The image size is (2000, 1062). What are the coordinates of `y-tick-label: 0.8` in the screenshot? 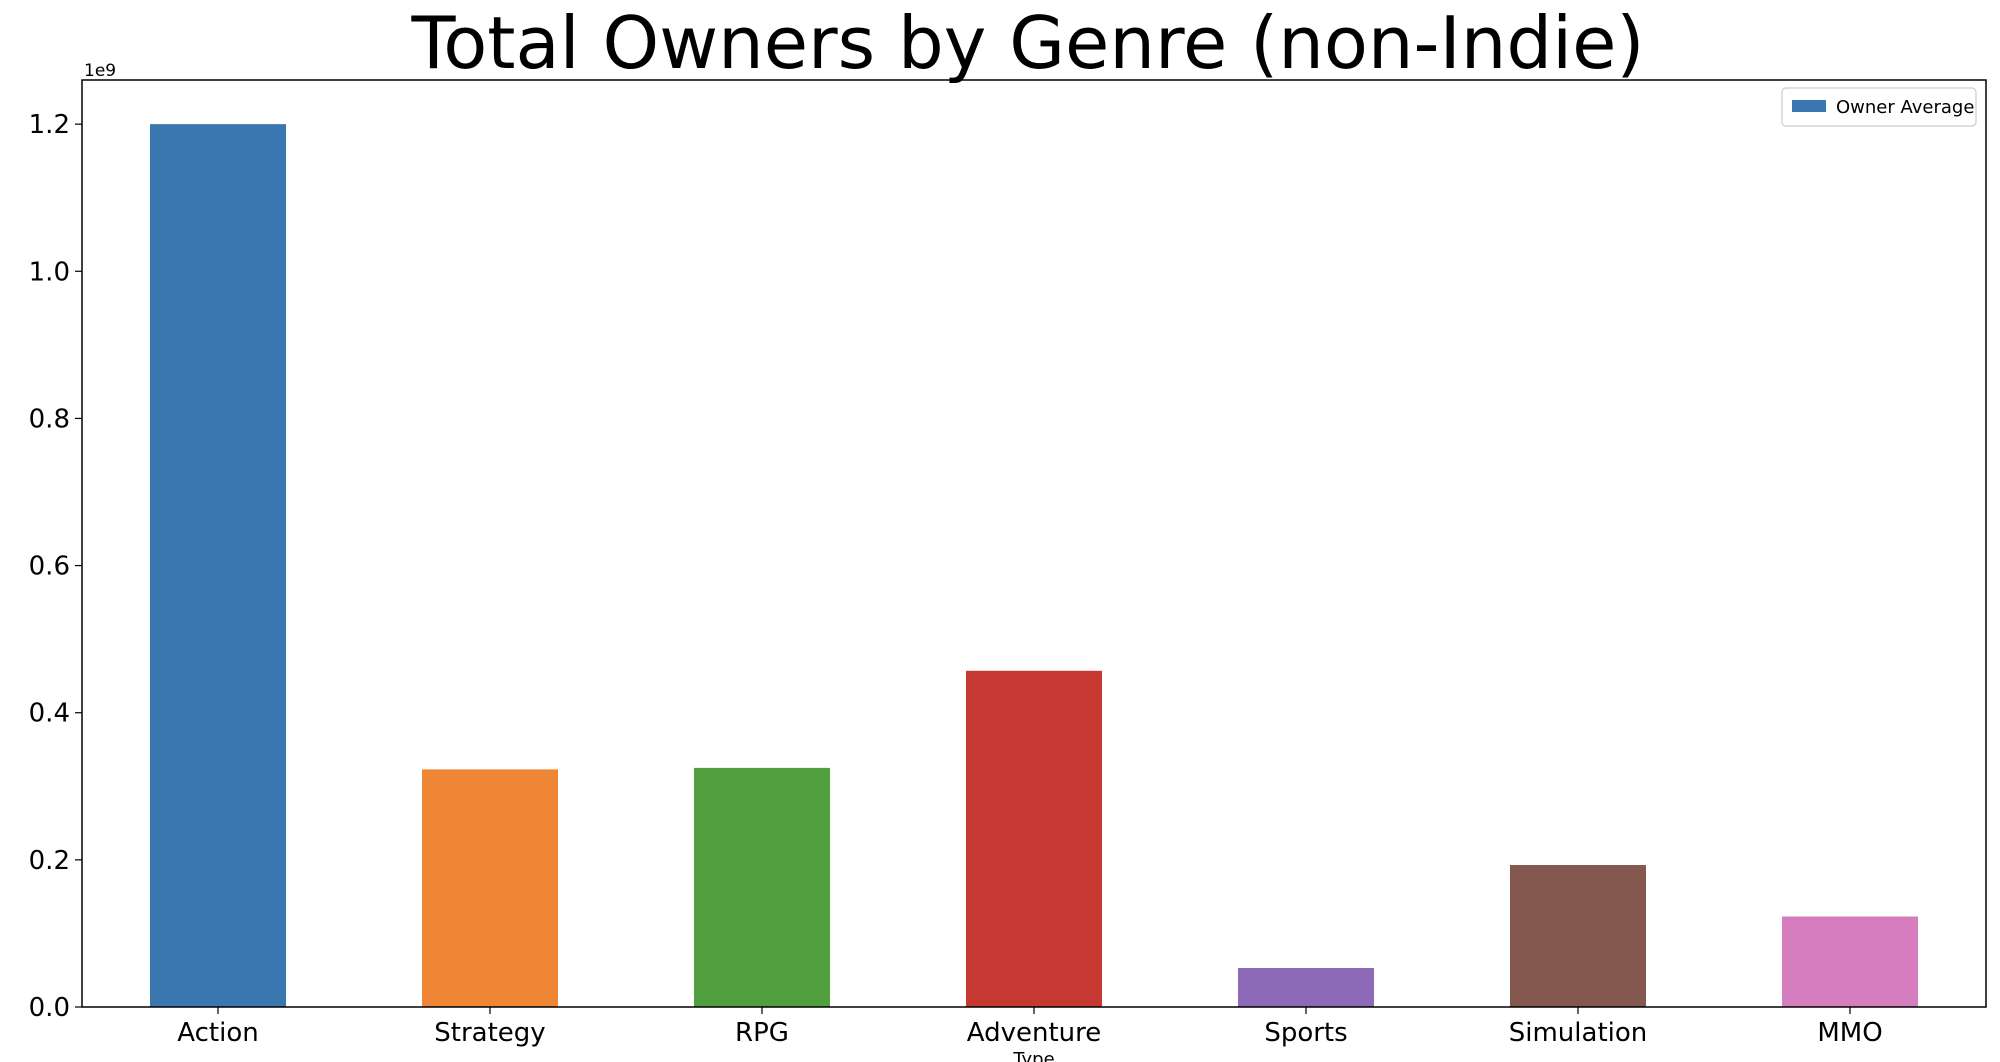 It's located at (49, 419).